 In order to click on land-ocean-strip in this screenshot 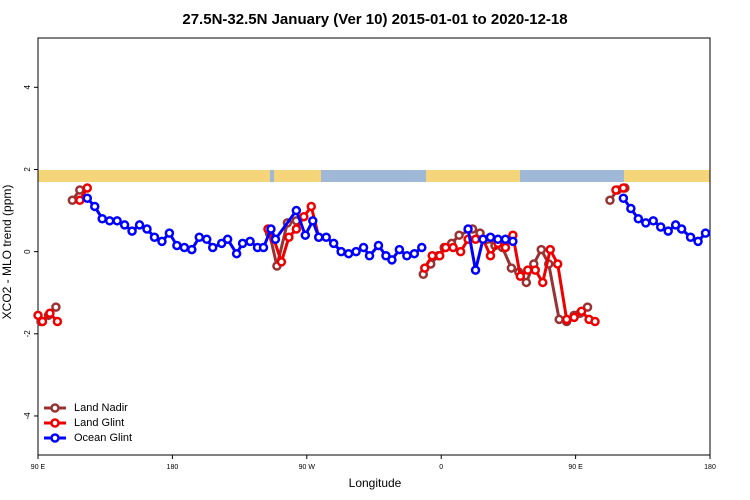, I will do `click(374, 176)`.